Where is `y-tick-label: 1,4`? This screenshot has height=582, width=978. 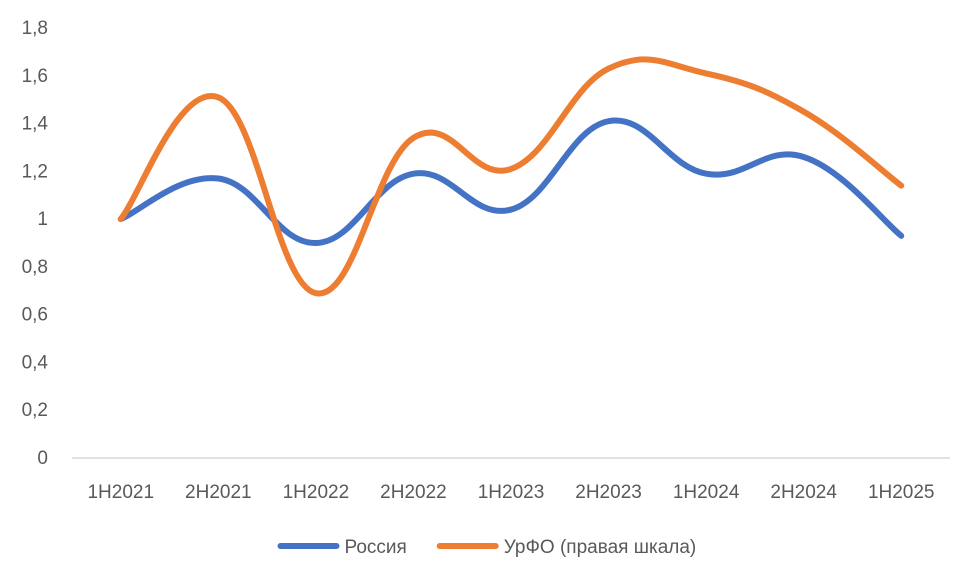 y-tick-label: 1,4 is located at coordinates (35, 124).